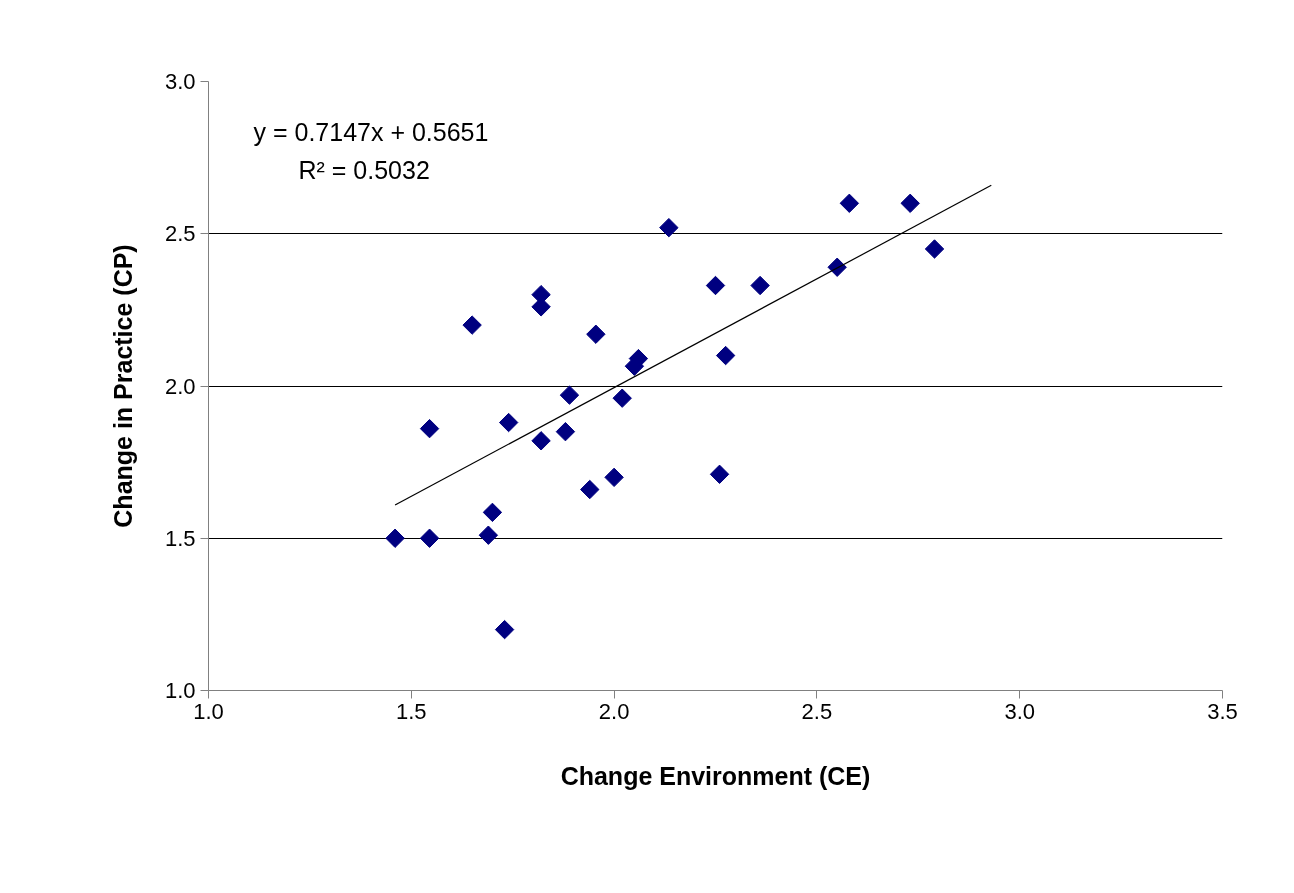  I want to click on x-tick-label: 2.5, so click(817, 711).